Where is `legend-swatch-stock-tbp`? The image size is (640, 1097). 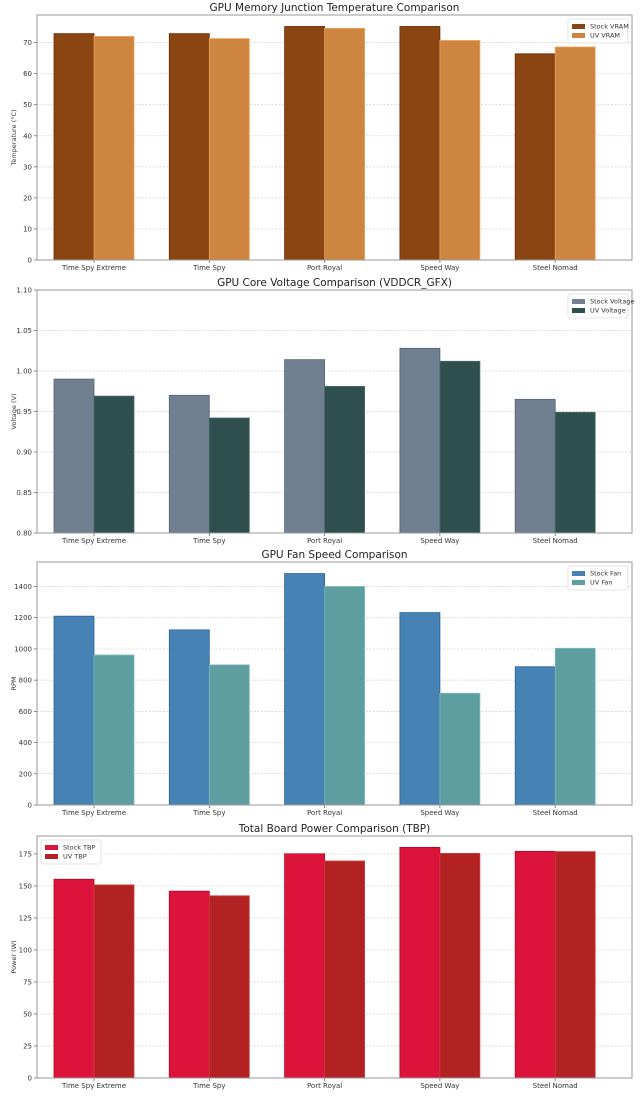 legend-swatch-stock-tbp is located at coordinates (51, 847).